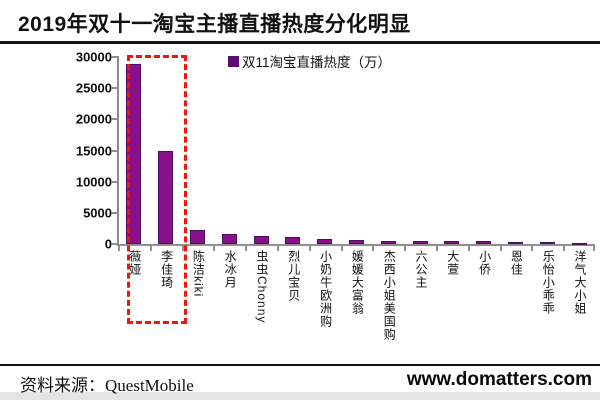 Image resolution: width=600 pixels, height=400 pixels. Describe the element at coordinates (198, 274) in the screenshot. I see `x-axis-category-label: 陈洁kiki` at that location.